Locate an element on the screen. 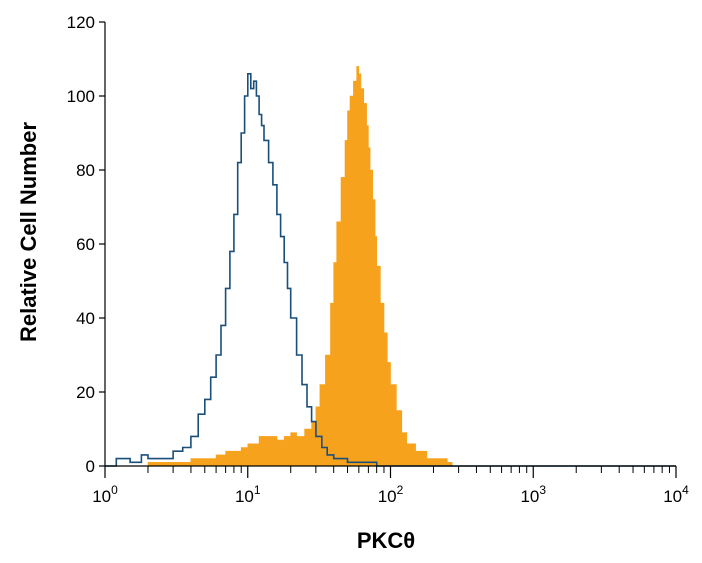  x-tick-label: 10⁰ is located at coordinates (105, 494).